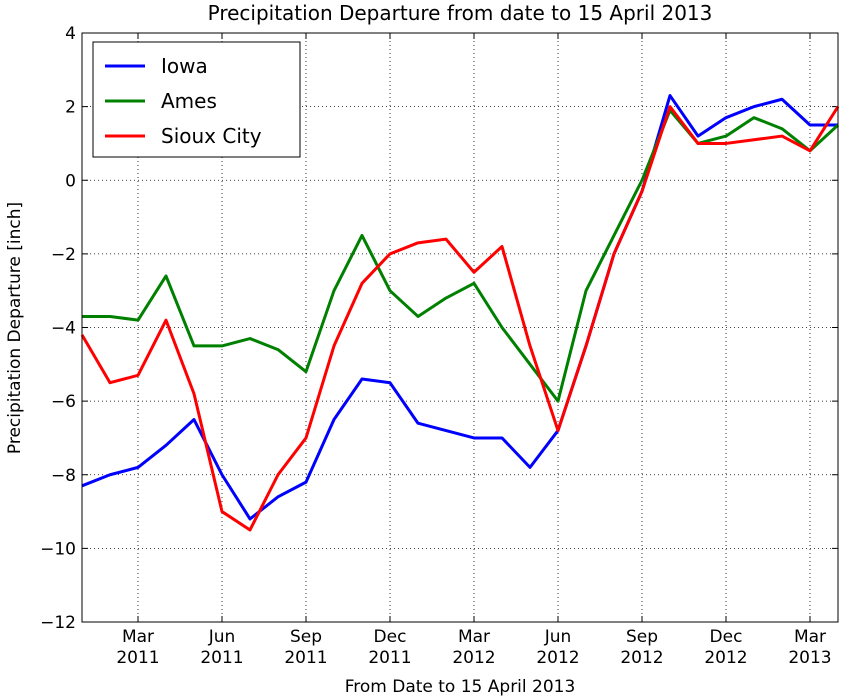 The image size is (847, 700). What do you see at coordinates (221, 647) in the screenshot?
I see `x-tick-label: Jun 2011` at bounding box center [221, 647].